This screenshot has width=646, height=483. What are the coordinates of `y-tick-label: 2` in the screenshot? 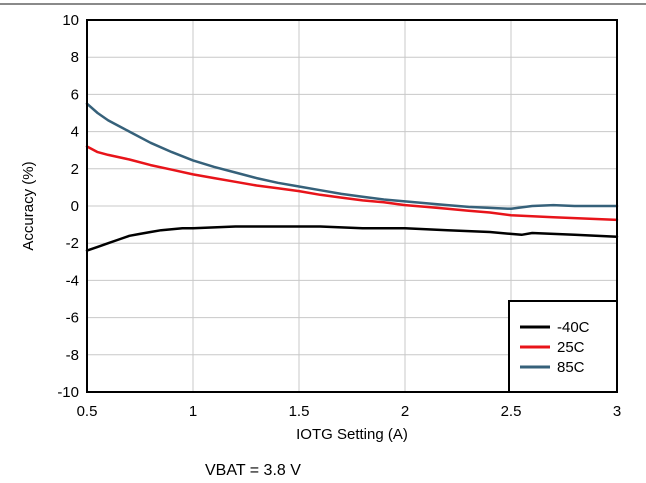 It's located at (75, 169).